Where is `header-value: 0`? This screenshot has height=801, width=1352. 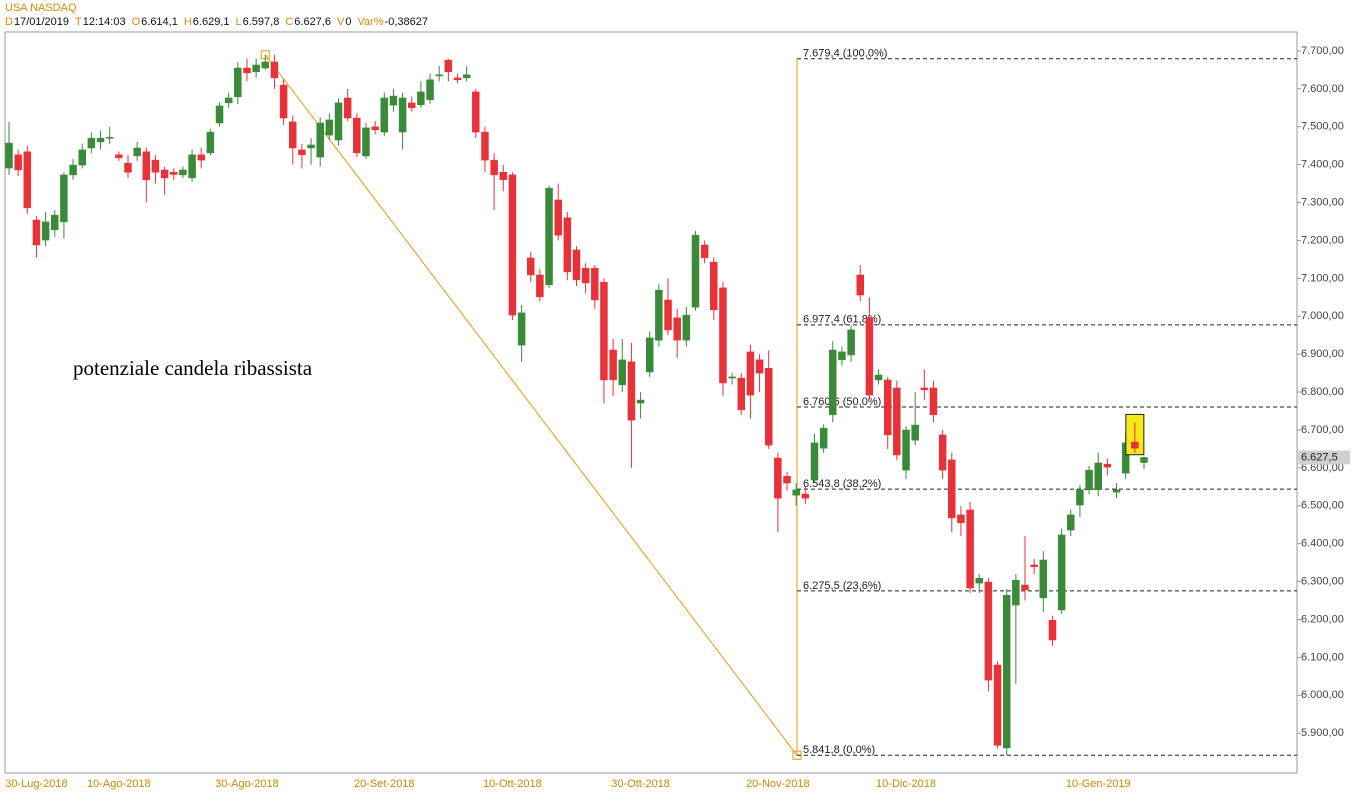 header-value: 0 is located at coordinates (348, 22).